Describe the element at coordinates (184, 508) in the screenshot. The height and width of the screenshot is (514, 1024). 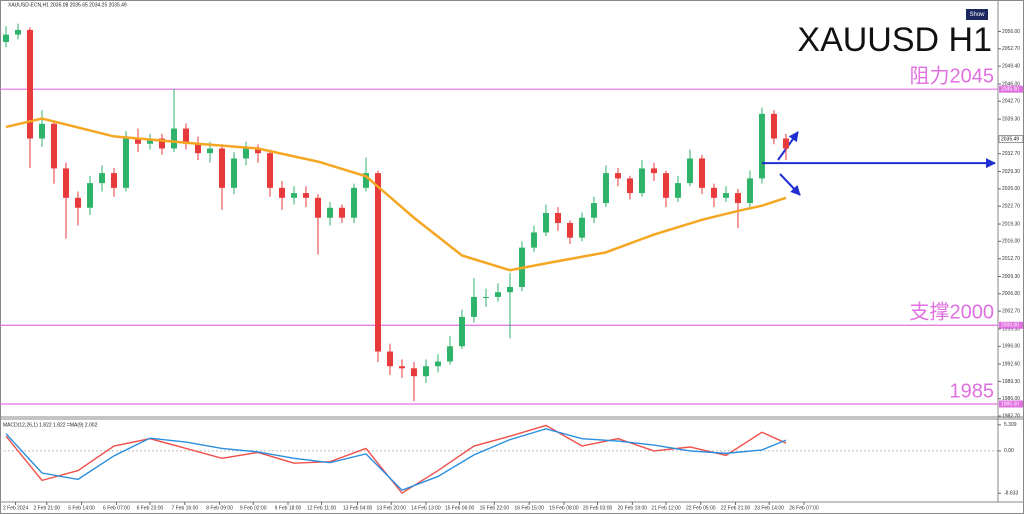
I see `x-tick-label: 7 Feb 16:00` at that location.